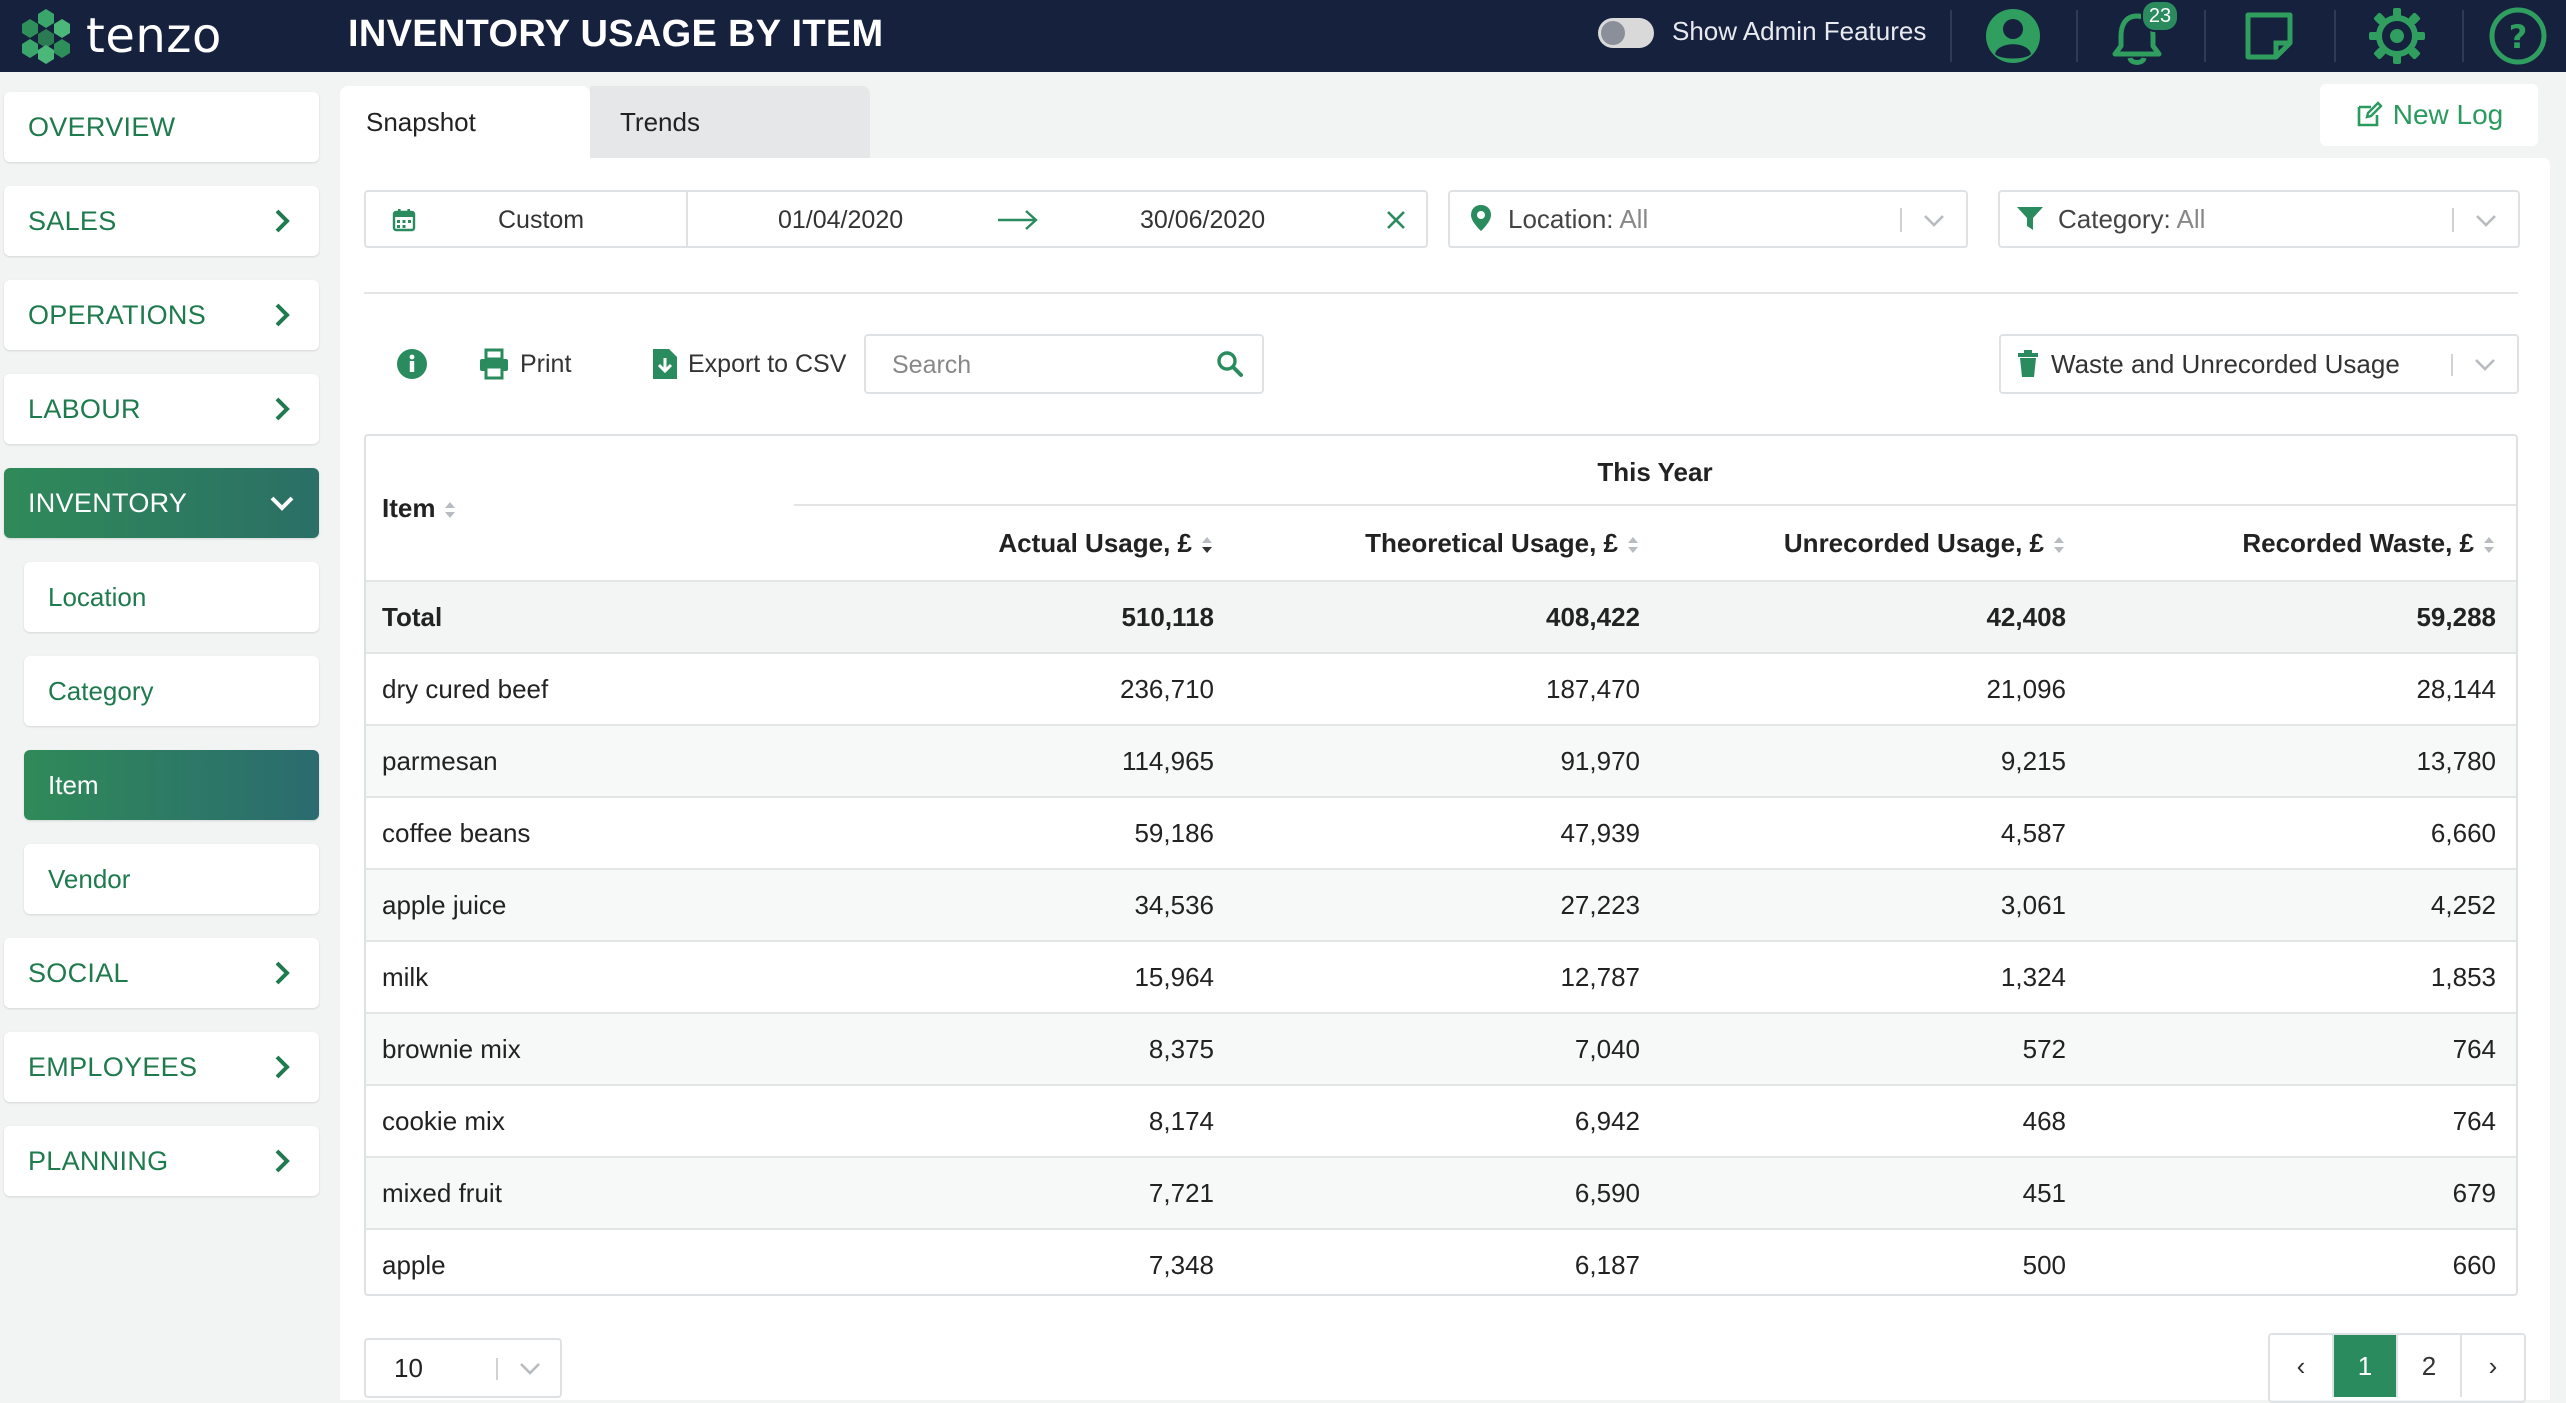 The width and height of the screenshot is (2566, 1403). What do you see at coordinates (1047, 365) in the screenshot?
I see `search-input` at bounding box center [1047, 365].